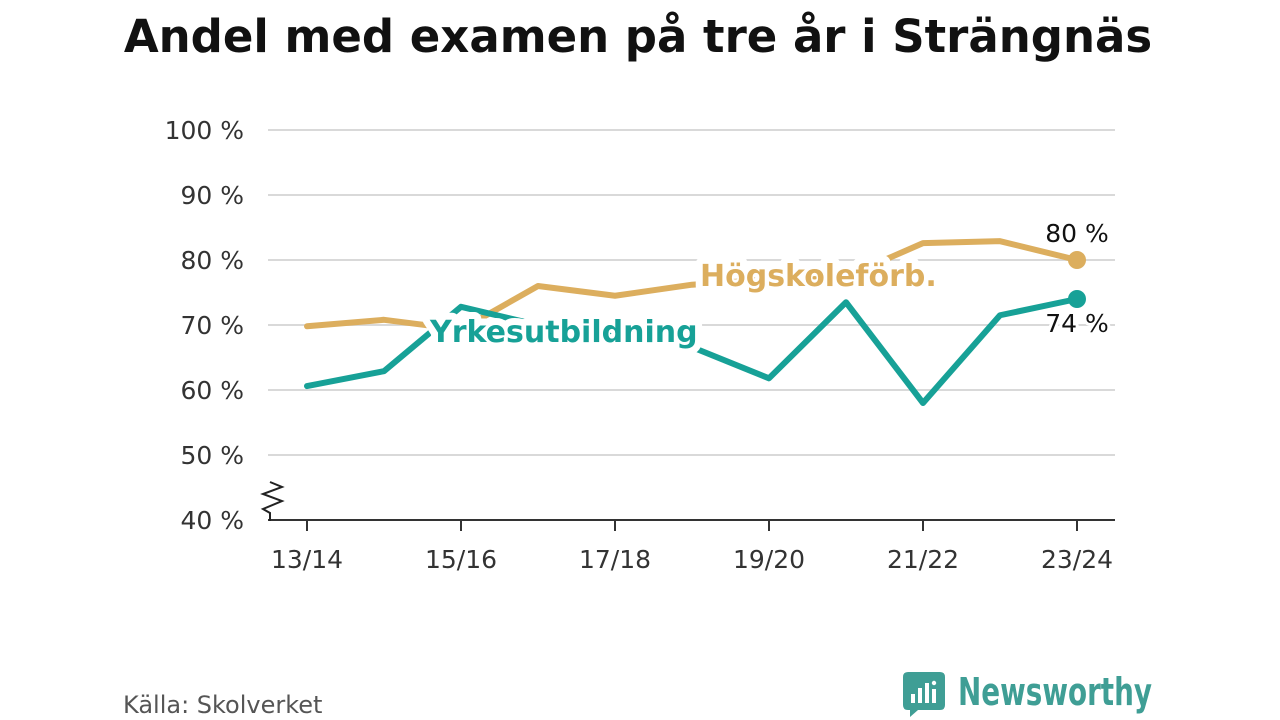 The width and height of the screenshot is (1280, 720). Describe the element at coordinates (934, 683) in the screenshot. I see `logo-dot` at that location.